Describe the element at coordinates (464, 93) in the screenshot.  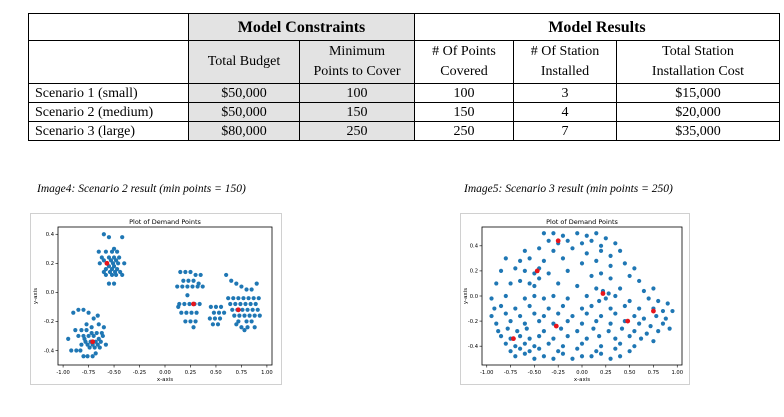
I see `table-cell: 100` at that location.